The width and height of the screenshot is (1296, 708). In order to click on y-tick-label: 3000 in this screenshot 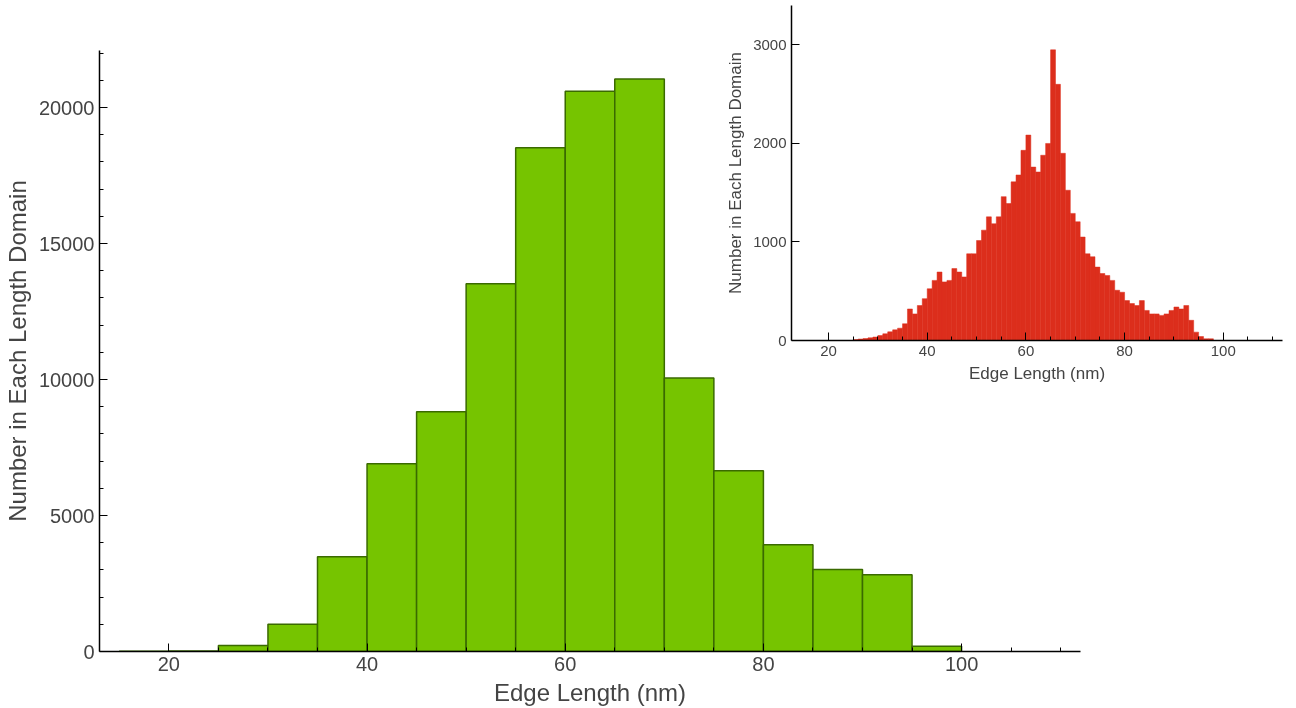, I will do `click(770, 44)`.